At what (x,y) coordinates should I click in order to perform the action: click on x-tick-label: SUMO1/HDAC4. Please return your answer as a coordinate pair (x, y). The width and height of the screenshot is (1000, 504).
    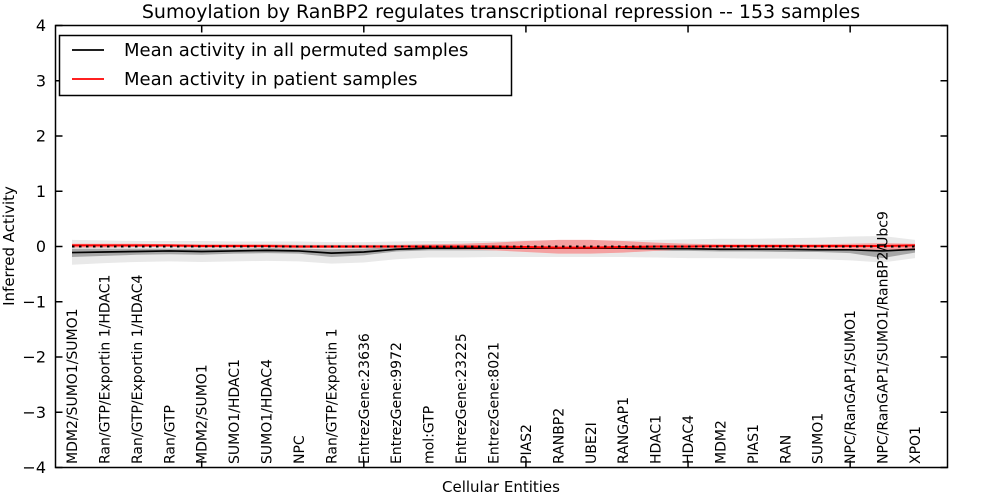
    Looking at the image, I should click on (268, 411).